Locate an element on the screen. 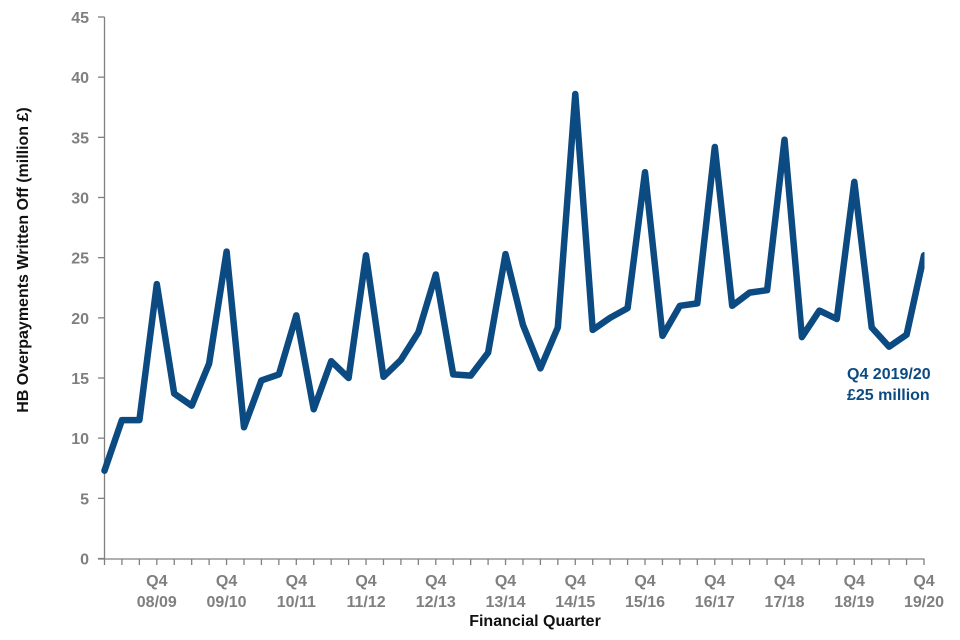  x-tick-label-year: 09/10 is located at coordinates (227, 602).